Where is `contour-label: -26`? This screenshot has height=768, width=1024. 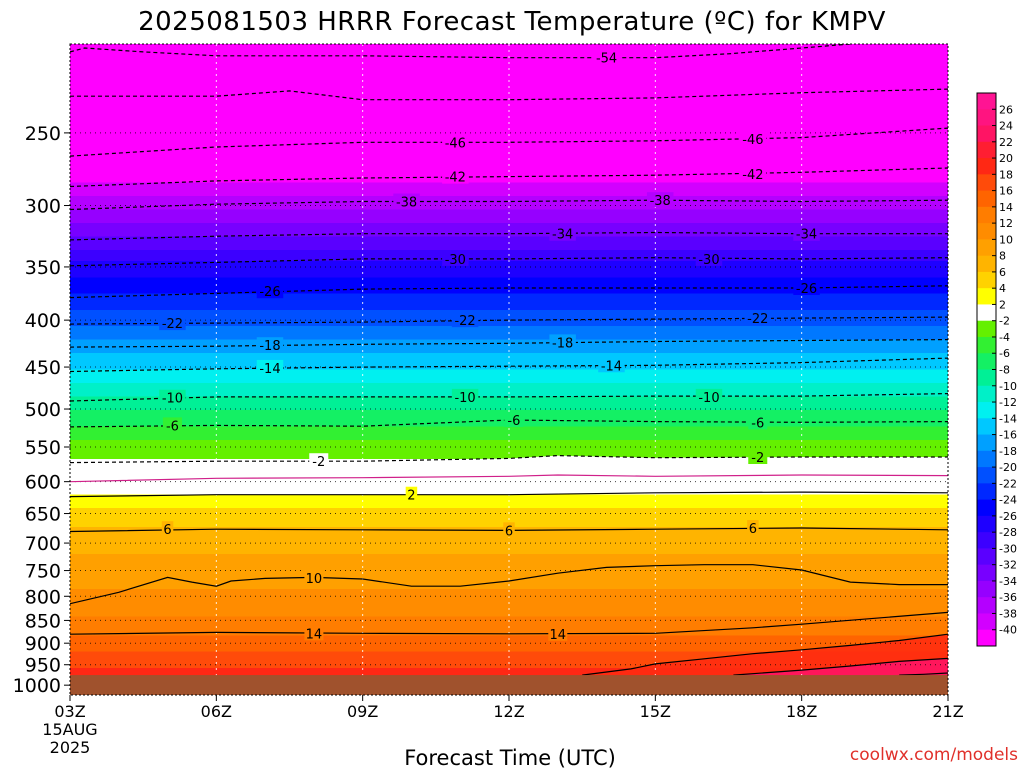 contour-label: -26 is located at coordinates (270, 291).